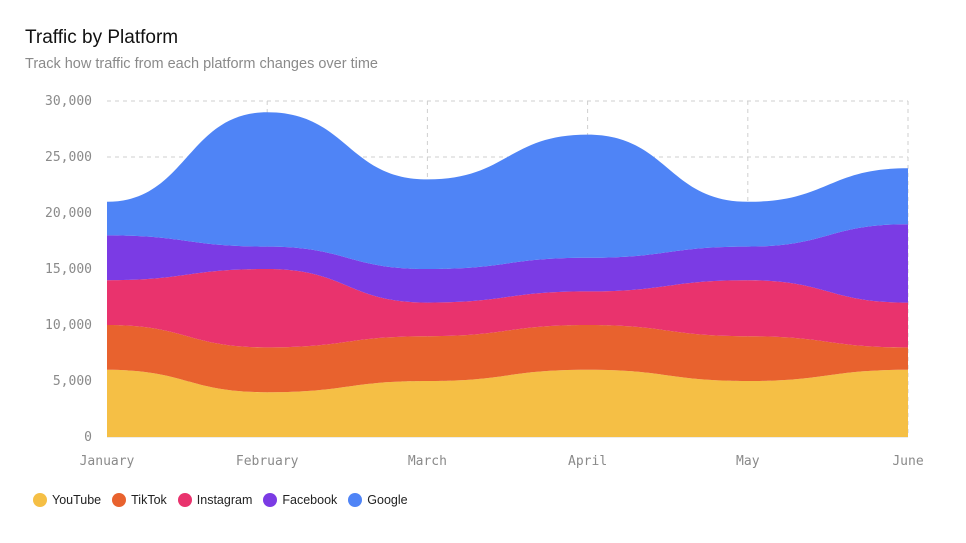  I want to click on legend-item-tiktok: TikTok, so click(139, 500).